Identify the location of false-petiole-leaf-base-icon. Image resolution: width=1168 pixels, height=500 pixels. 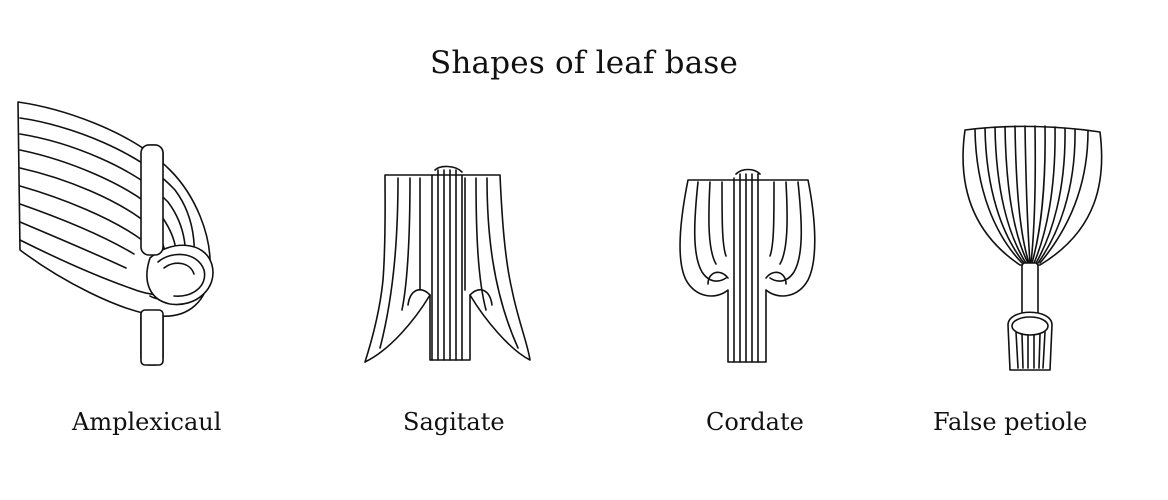
(1032, 248).